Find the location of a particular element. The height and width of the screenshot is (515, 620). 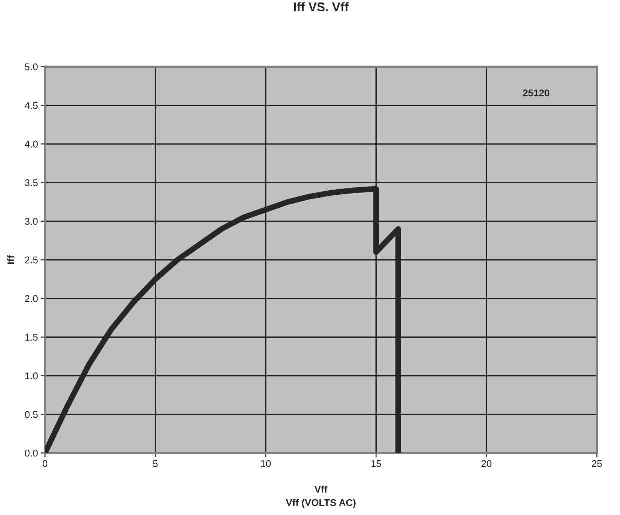

x-tick-label: 5 is located at coordinates (155, 464).